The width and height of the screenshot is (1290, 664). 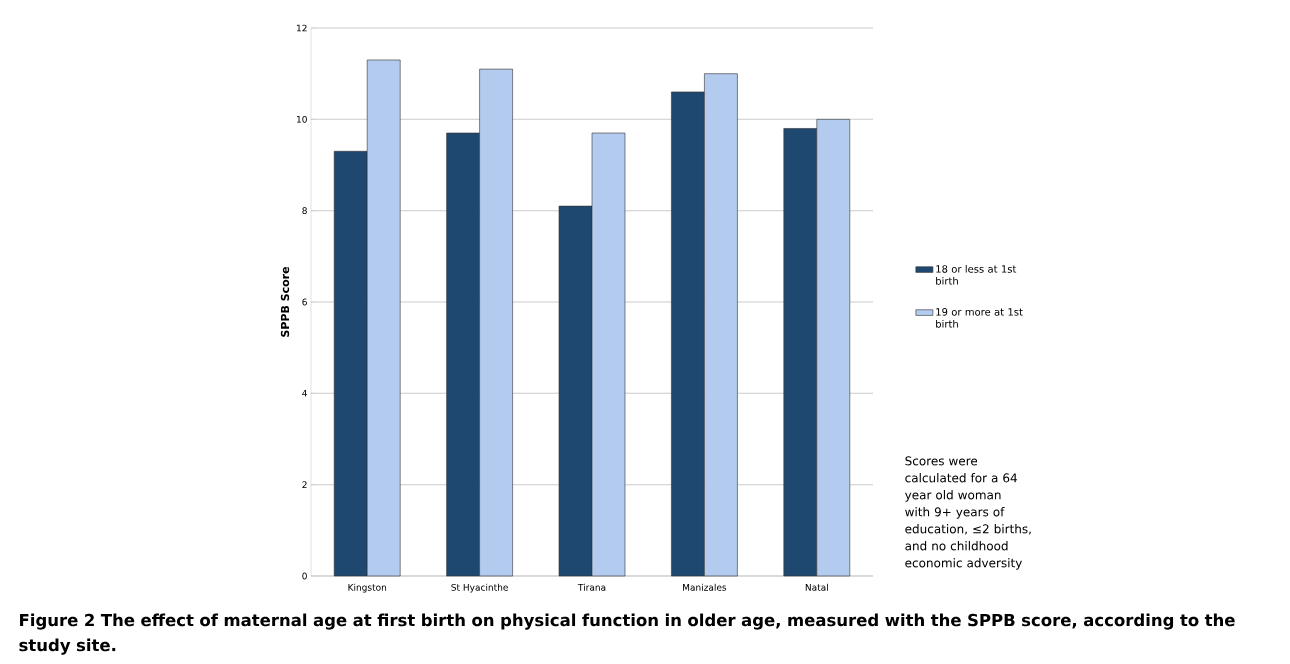 I want to click on y-tick-label: 4, so click(x=304, y=393).